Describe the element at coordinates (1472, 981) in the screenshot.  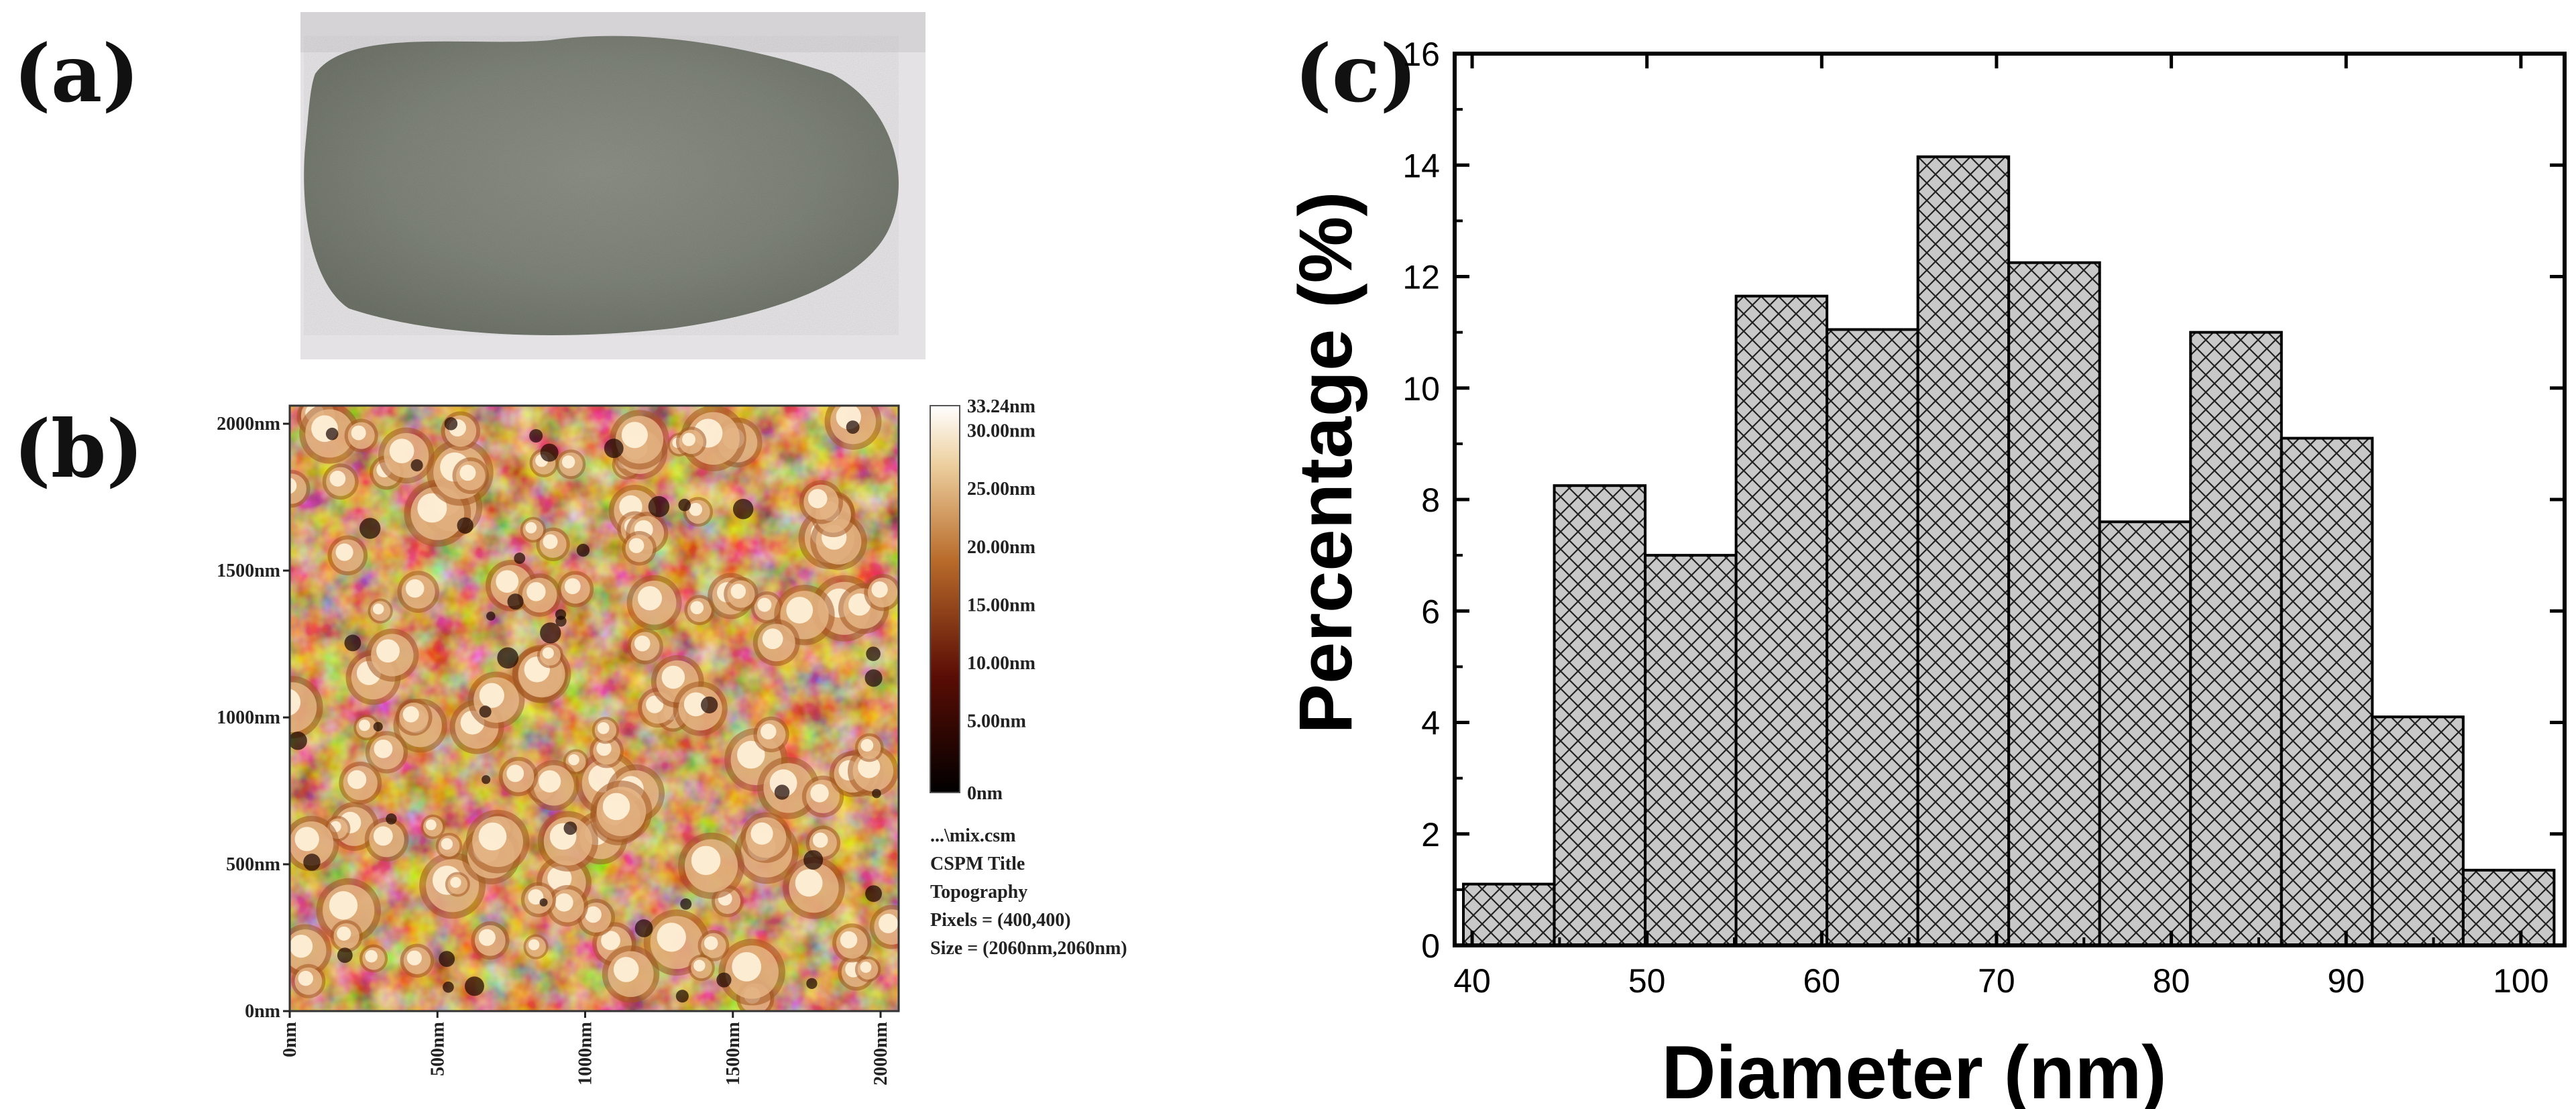
I see `x-tick-label: 40` at that location.